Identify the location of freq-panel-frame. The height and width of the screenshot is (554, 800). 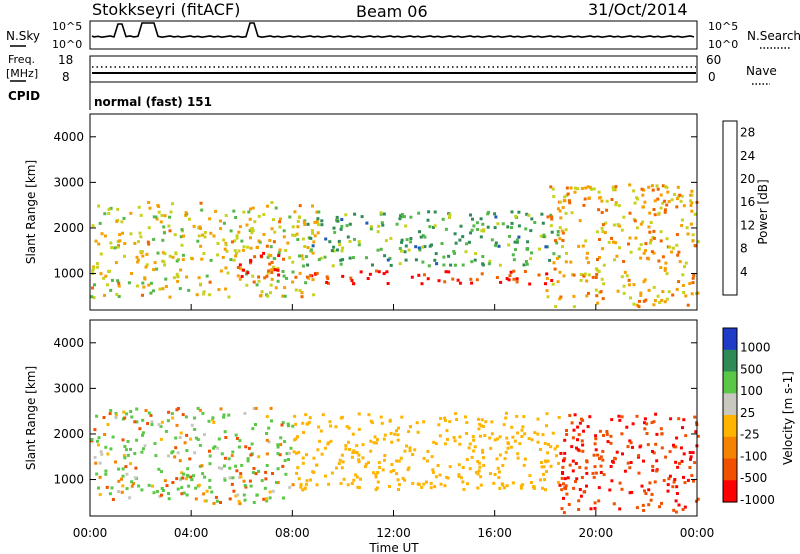
(393, 69).